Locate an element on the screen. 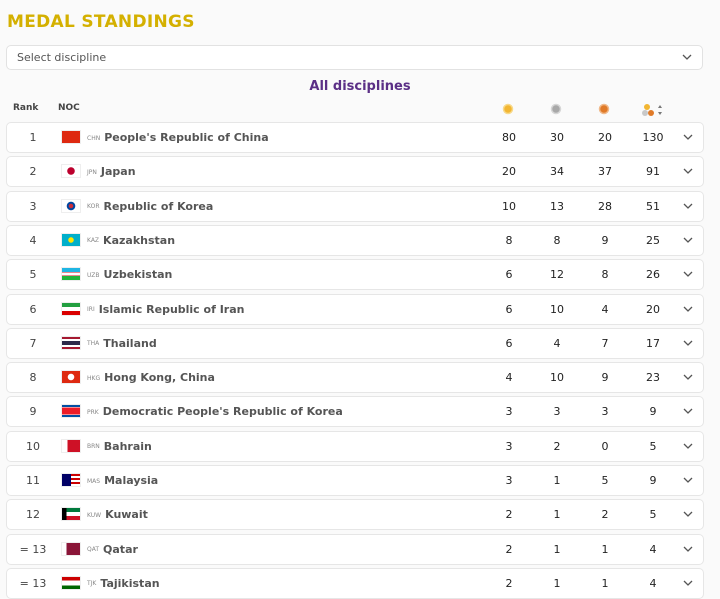  total-count: 26 is located at coordinates (653, 275).